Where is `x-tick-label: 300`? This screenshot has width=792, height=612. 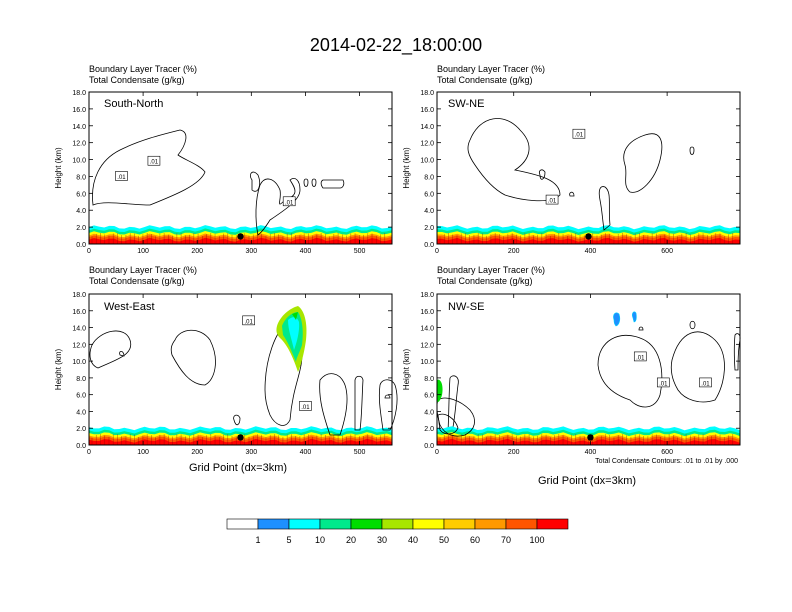
x-tick-label: 300 is located at coordinates (251, 251).